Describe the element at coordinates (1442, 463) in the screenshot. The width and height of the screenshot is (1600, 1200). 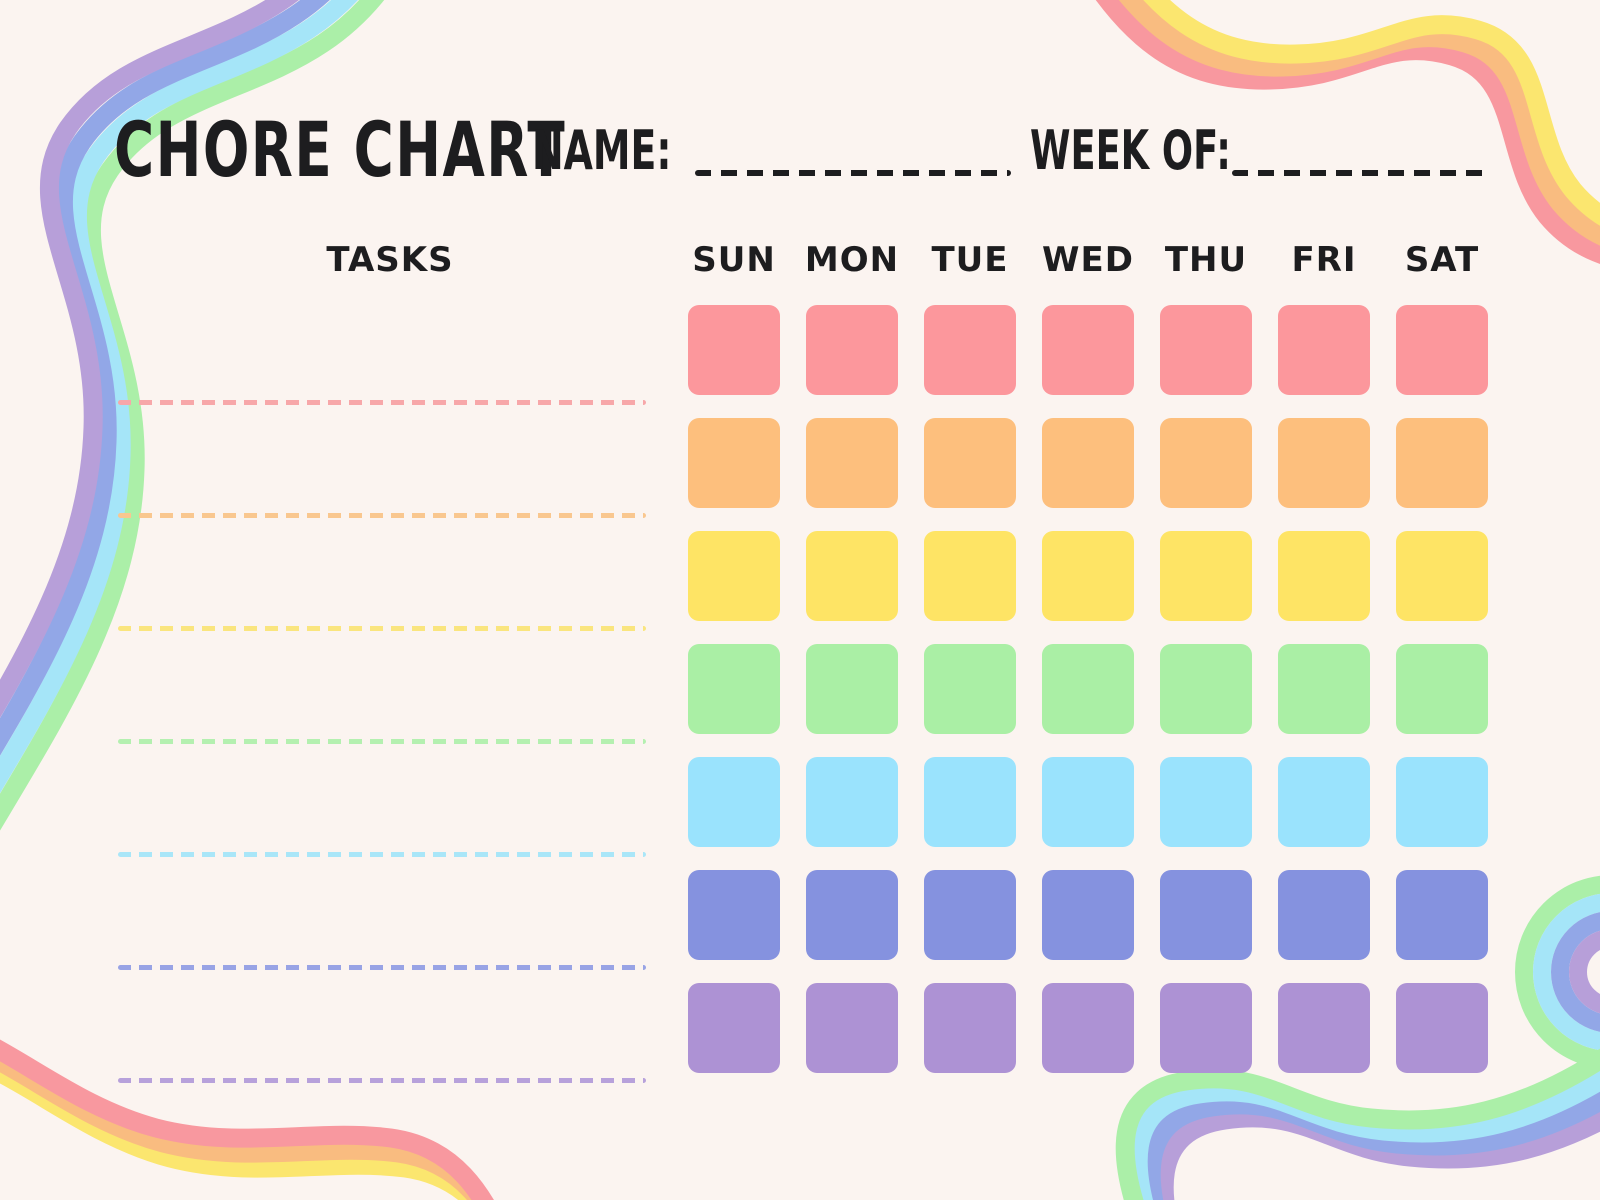
I see `chore-cell-orange-sat` at that location.